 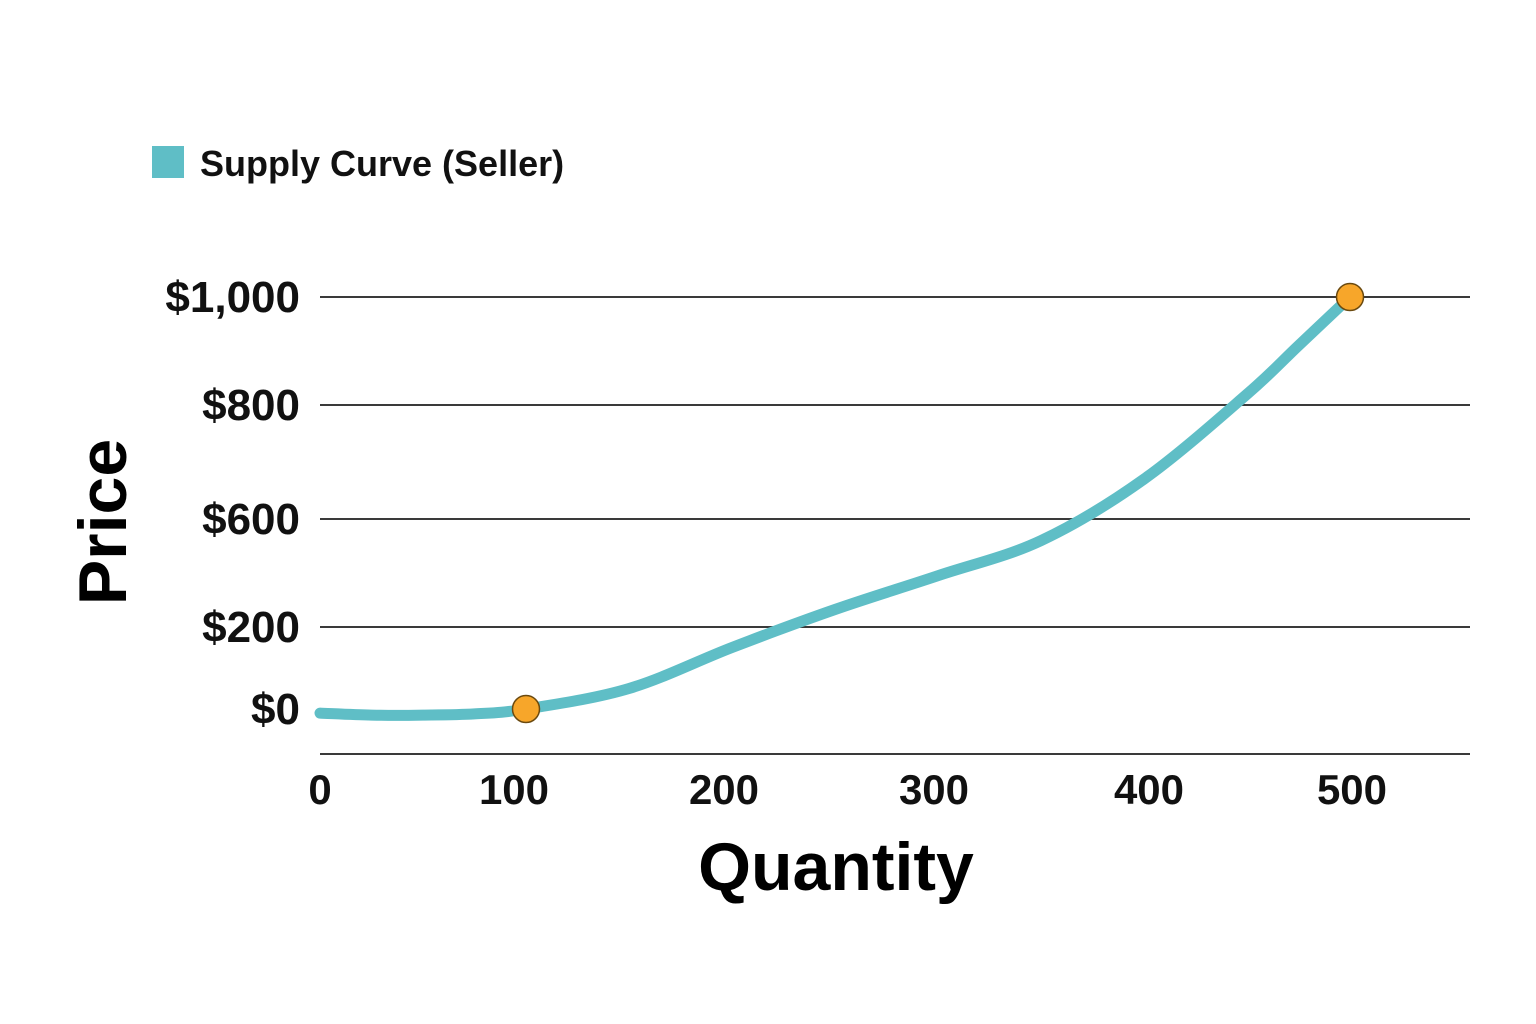 What do you see at coordinates (724, 789) in the screenshot?
I see `x-tick-label: 200` at bounding box center [724, 789].